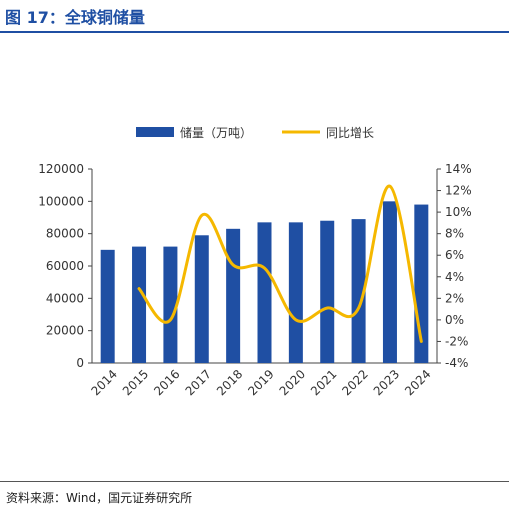  Describe the element at coordinates (458, 212) in the screenshot. I see `y-right-tick-label: 10%` at that location.